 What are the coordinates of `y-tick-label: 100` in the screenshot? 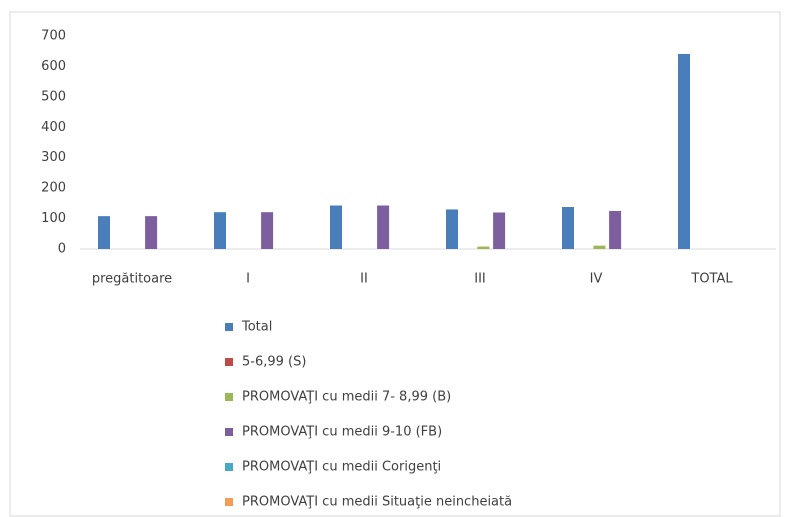 It's located at (53, 218).